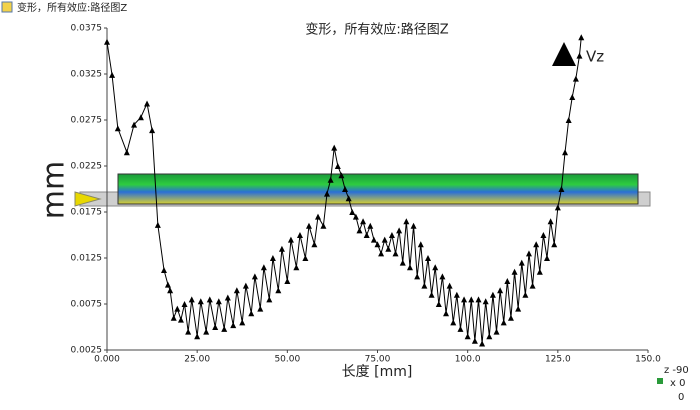  I want to click on triad-label: z -90, so click(676, 370).